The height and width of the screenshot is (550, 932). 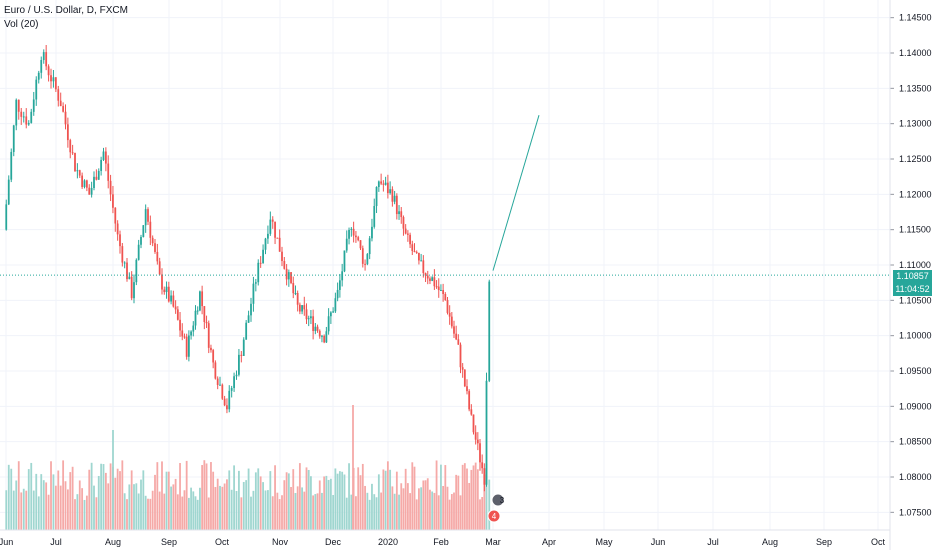 What do you see at coordinates (66, 18) in the screenshot?
I see `chart-legend: Euro / U.S. Dollar, D, FXCM Vol (20)` at bounding box center [66, 18].